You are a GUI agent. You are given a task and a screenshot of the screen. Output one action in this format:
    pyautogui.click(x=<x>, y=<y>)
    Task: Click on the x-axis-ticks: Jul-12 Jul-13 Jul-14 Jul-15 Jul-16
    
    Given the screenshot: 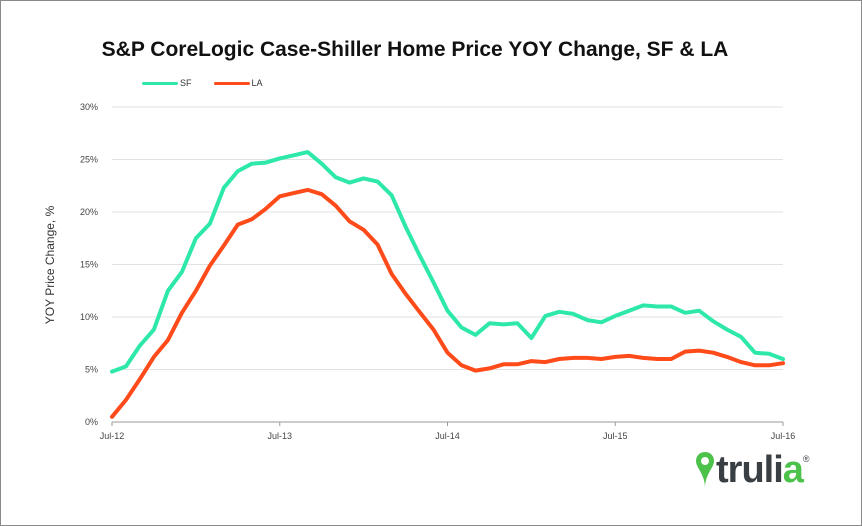 What is the action you would take?
    pyautogui.click(x=448, y=431)
    